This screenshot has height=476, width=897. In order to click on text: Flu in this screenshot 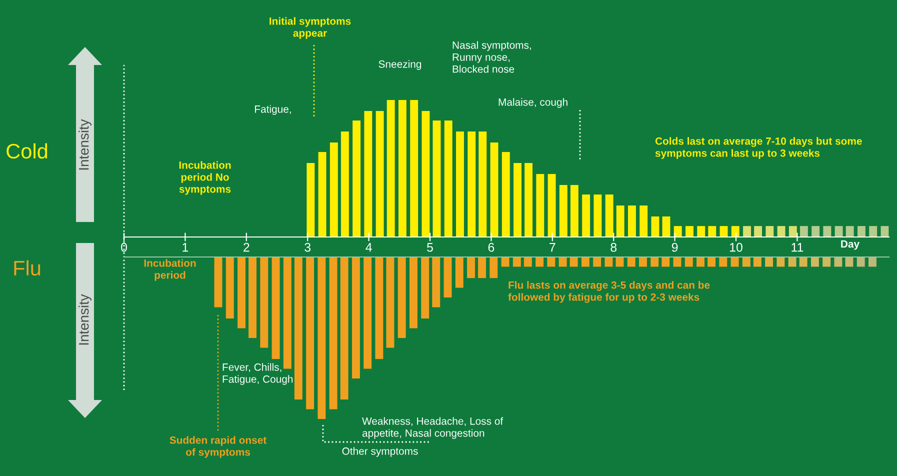, I will do `click(27, 268)`.